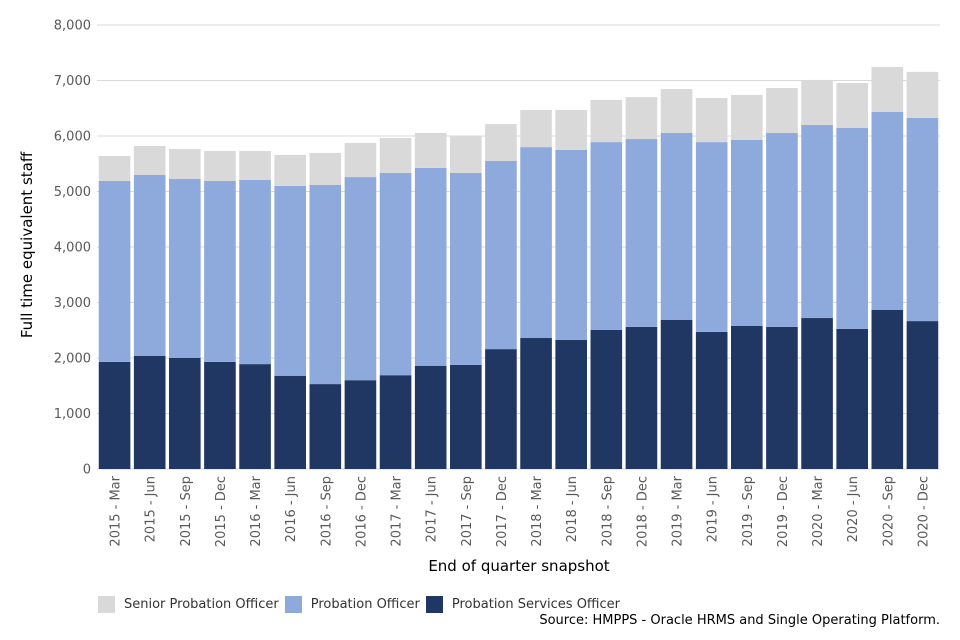 This screenshot has height=640, width=960. I want to click on x-tick-label: 2017 - Mar, so click(397, 510).